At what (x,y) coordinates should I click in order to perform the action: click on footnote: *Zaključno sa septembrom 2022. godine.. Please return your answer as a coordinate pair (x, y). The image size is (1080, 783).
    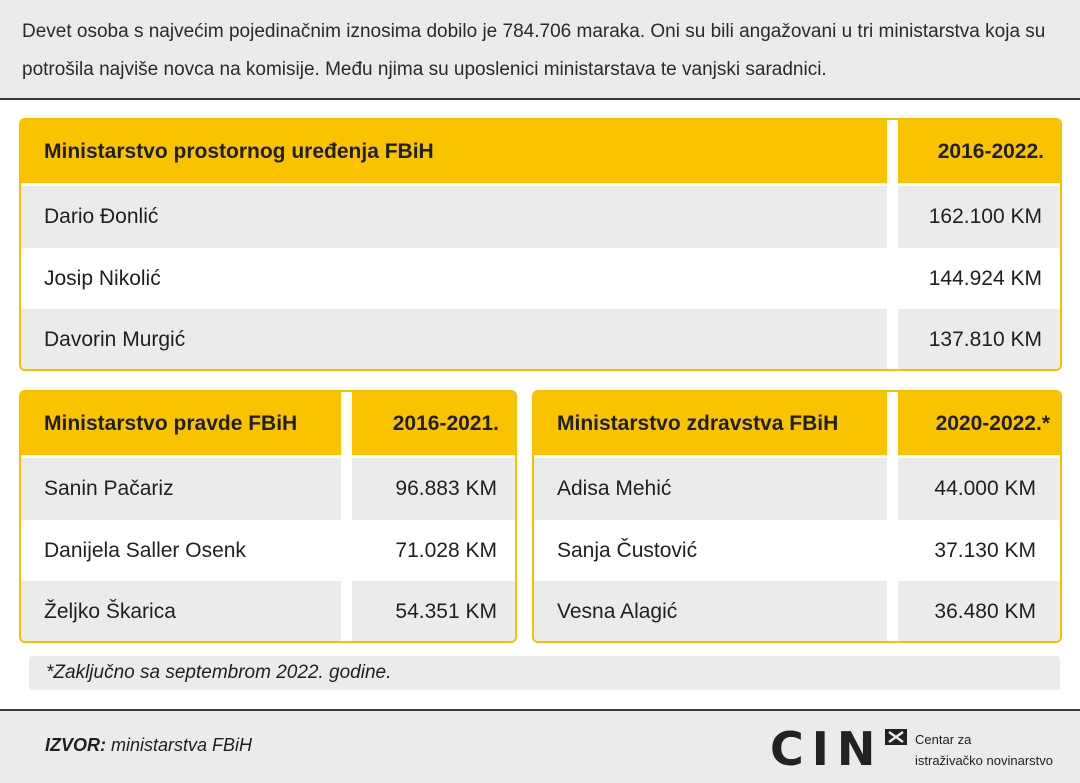
    Looking at the image, I should click on (544, 673).